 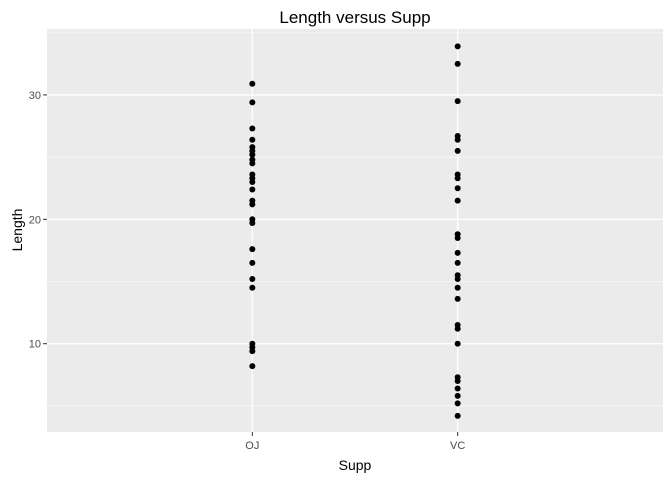 What do you see at coordinates (355, 442) in the screenshot?
I see `x-axis: OJ VC` at bounding box center [355, 442].